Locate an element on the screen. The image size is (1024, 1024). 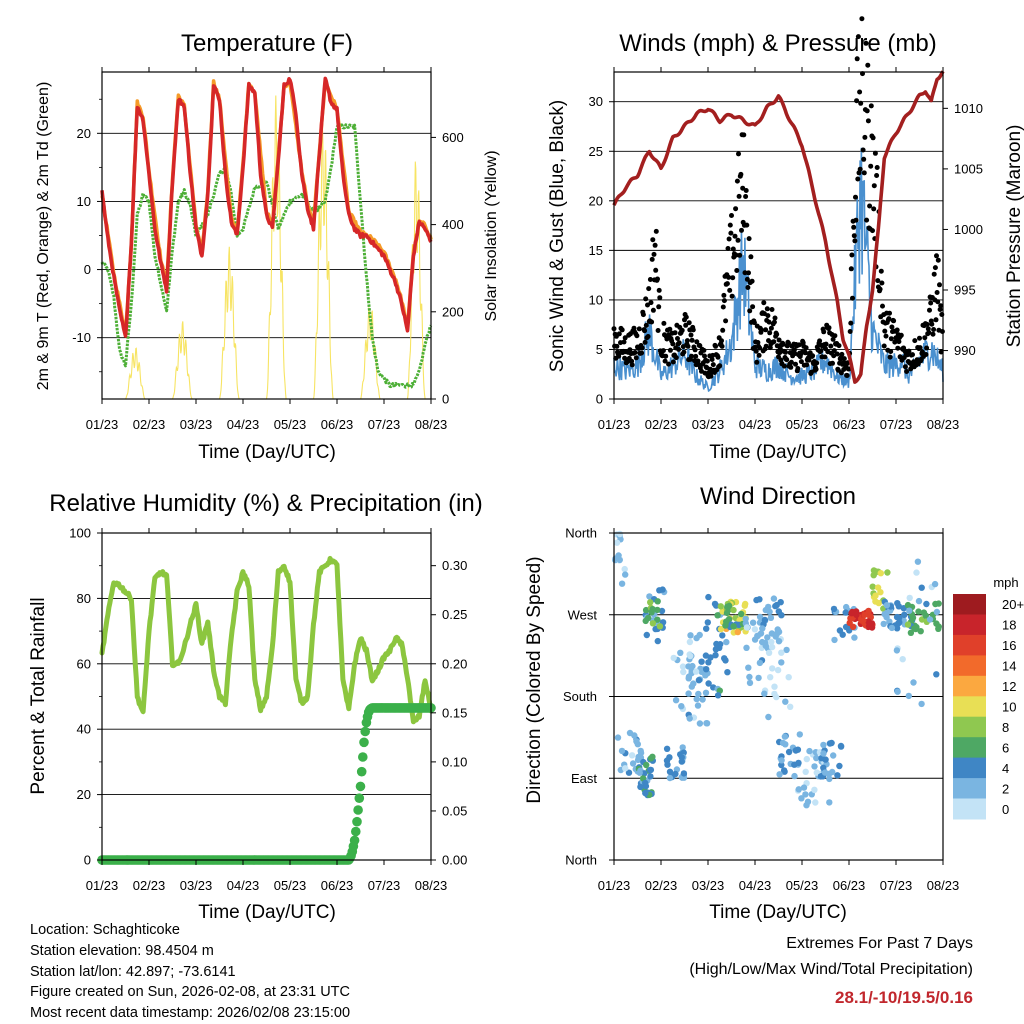
x-tick-label: 06/23 is located at coordinates (337, 424).